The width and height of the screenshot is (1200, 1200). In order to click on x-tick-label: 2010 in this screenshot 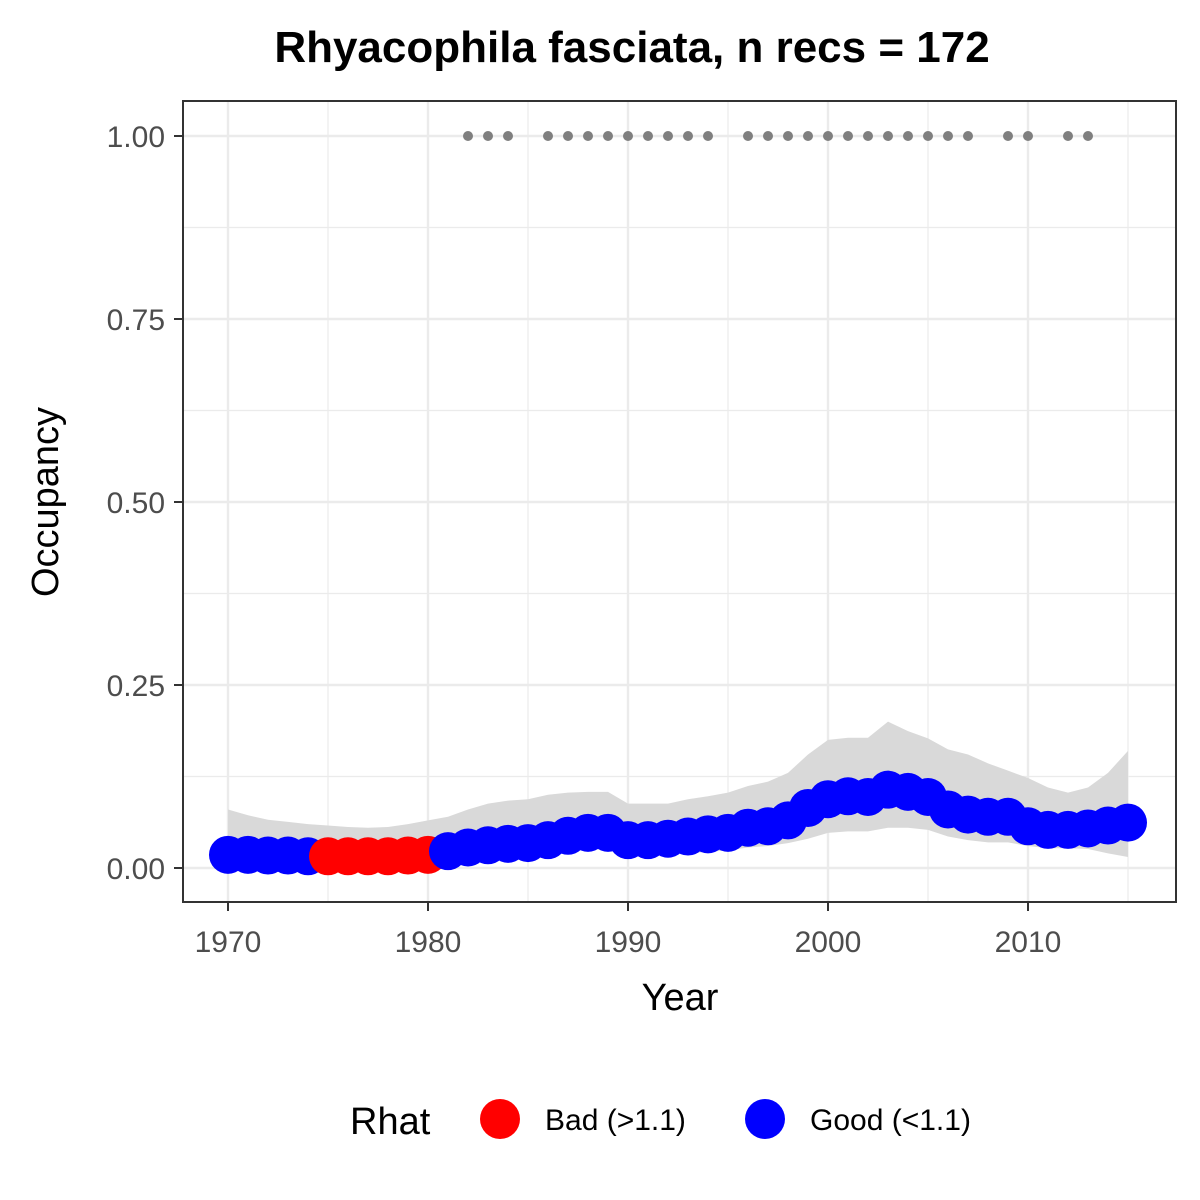, I will do `click(1028, 942)`.